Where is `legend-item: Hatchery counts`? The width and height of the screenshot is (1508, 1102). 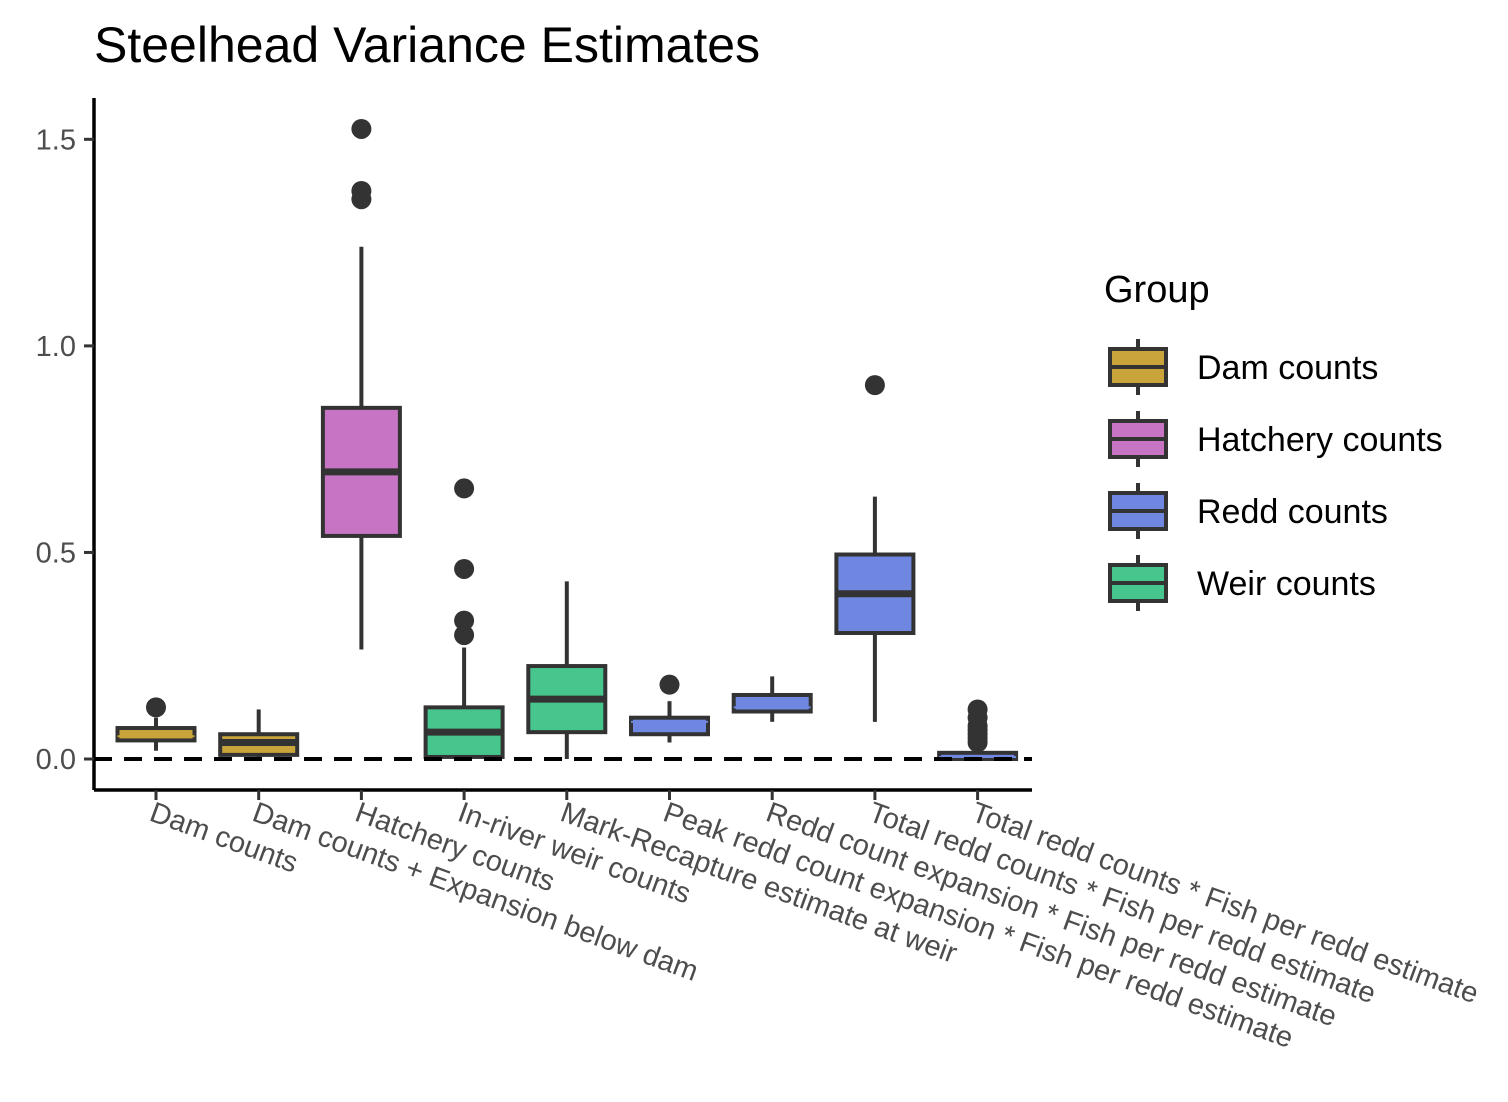 legend-item: Hatchery counts is located at coordinates (1275, 439).